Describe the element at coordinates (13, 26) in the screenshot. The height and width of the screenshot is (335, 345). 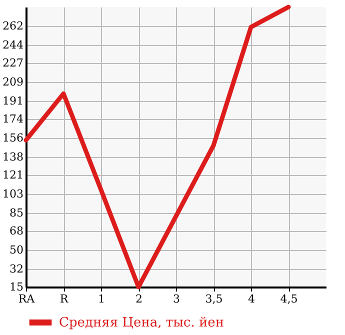
I see `y-tick-label: 262` at that location.